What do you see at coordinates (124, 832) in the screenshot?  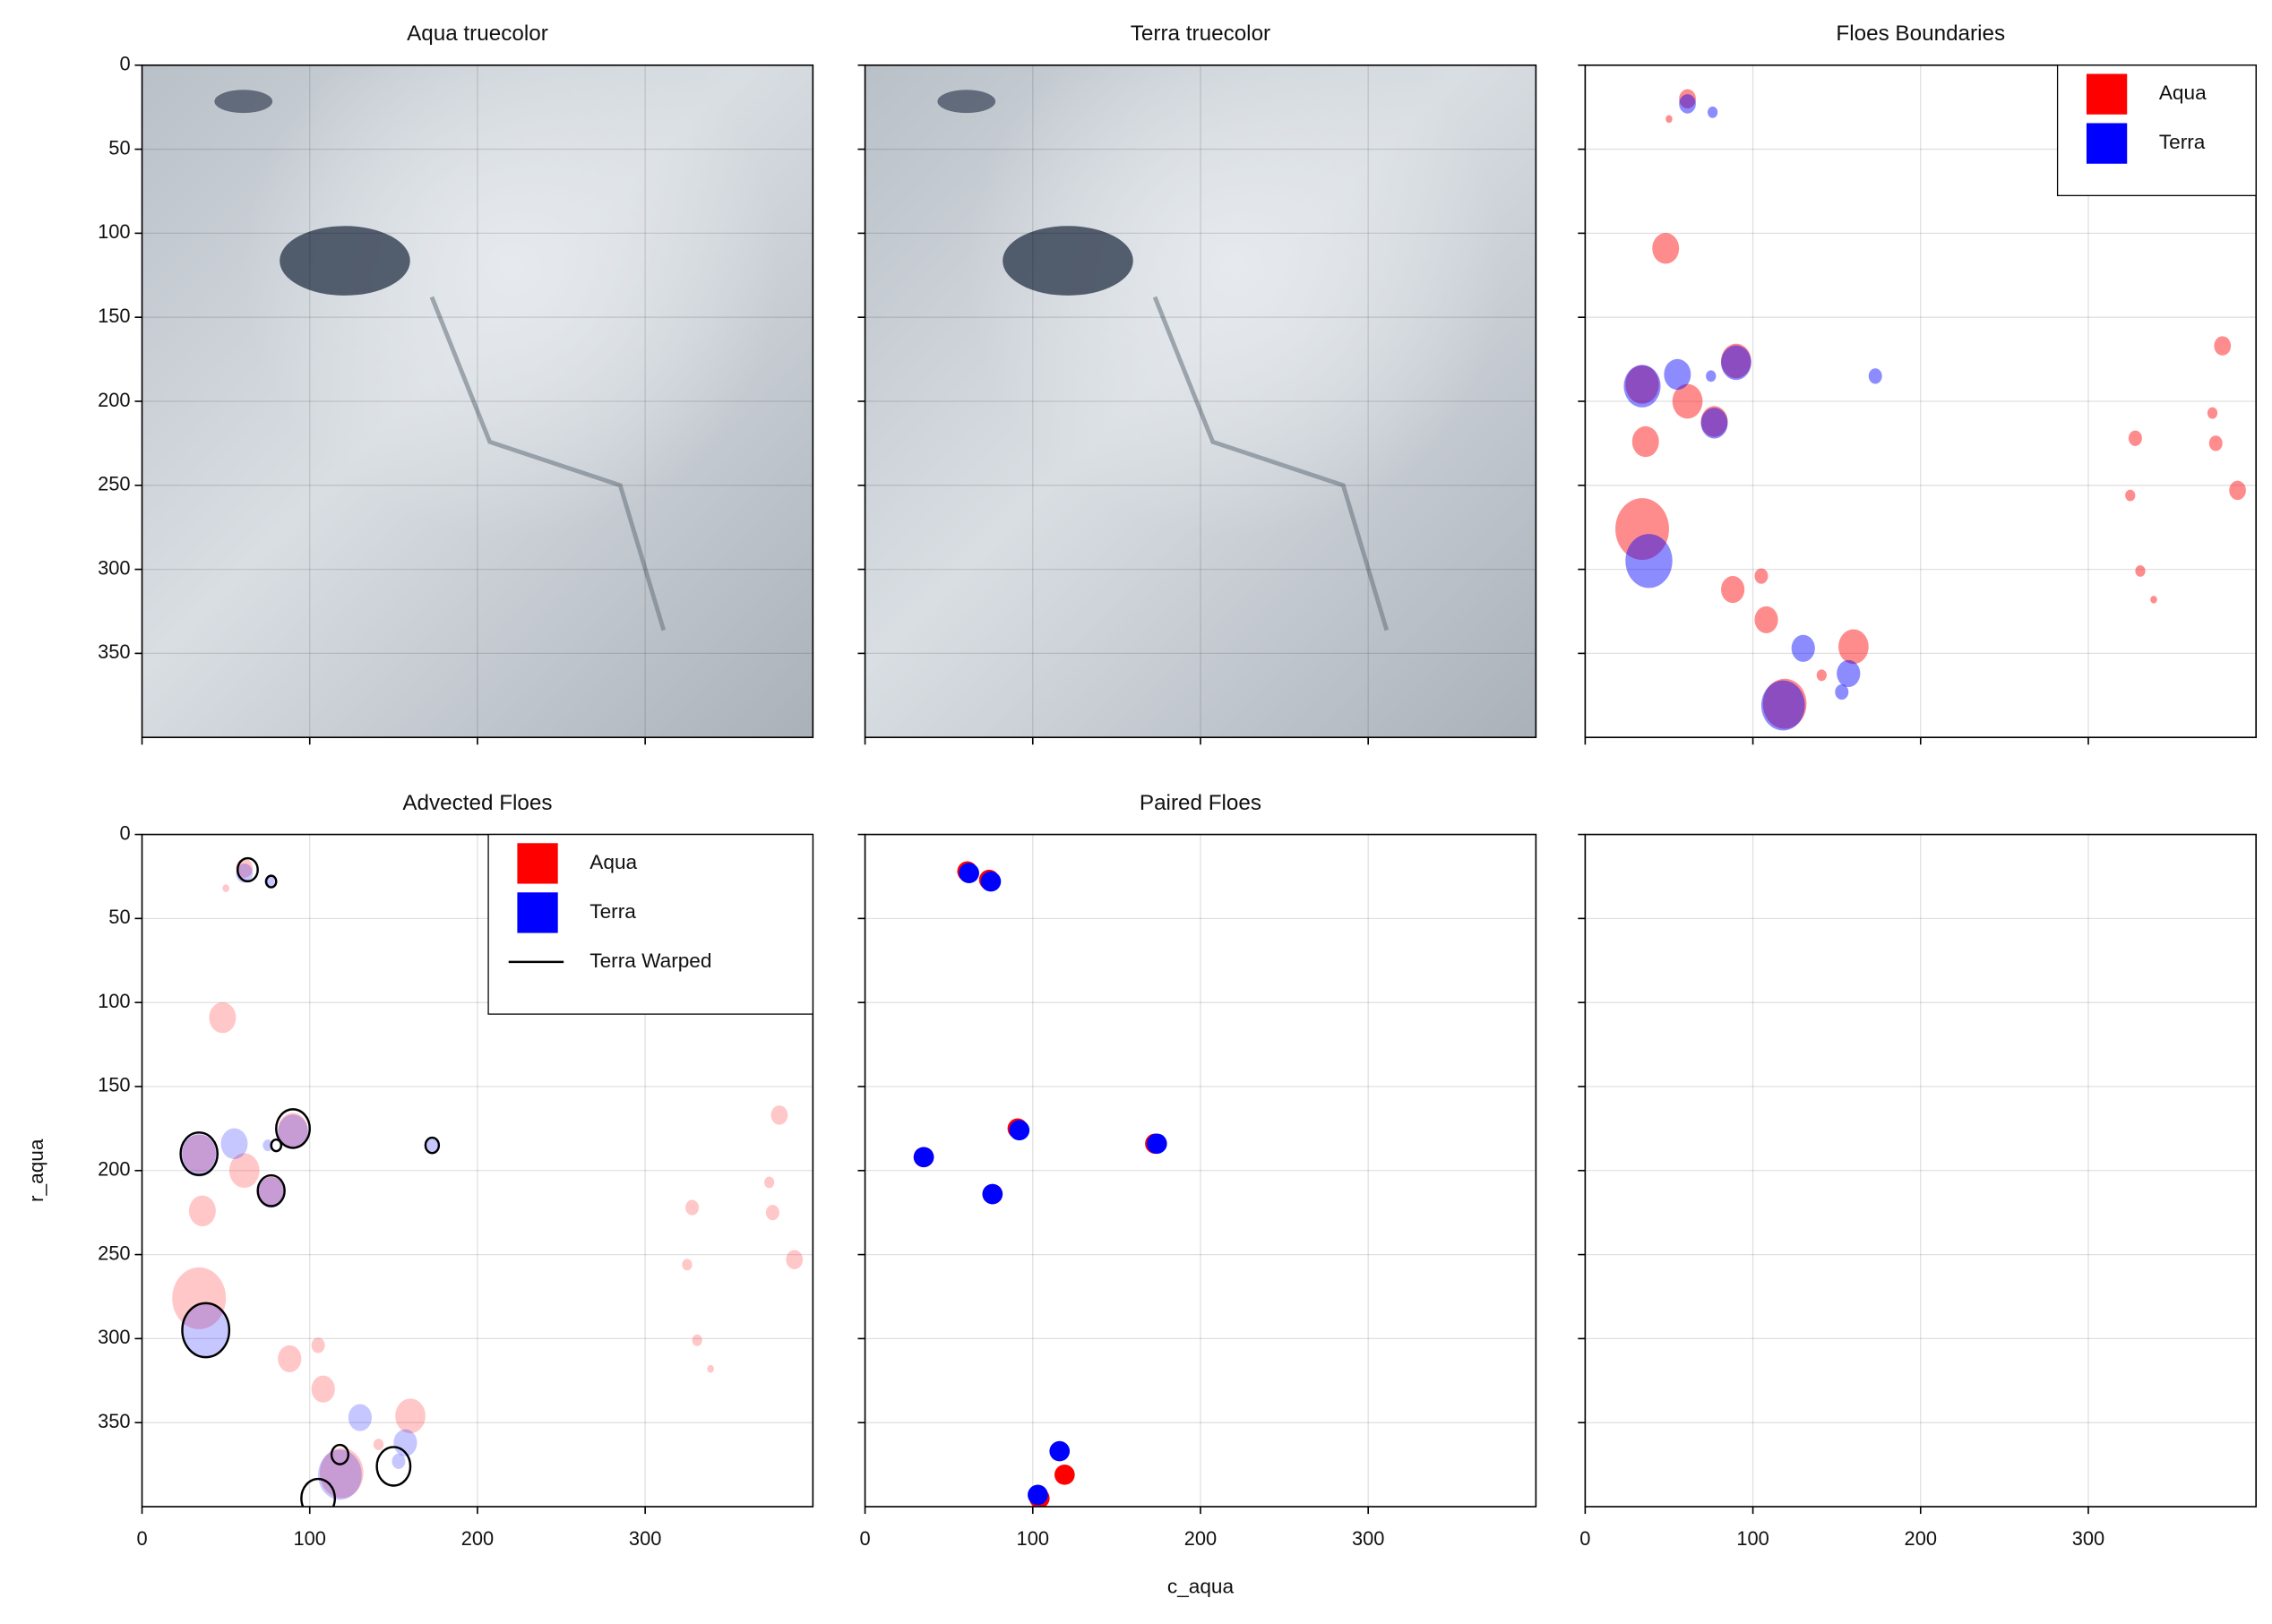 I see `y-tick-label: 0` at bounding box center [124, 832].